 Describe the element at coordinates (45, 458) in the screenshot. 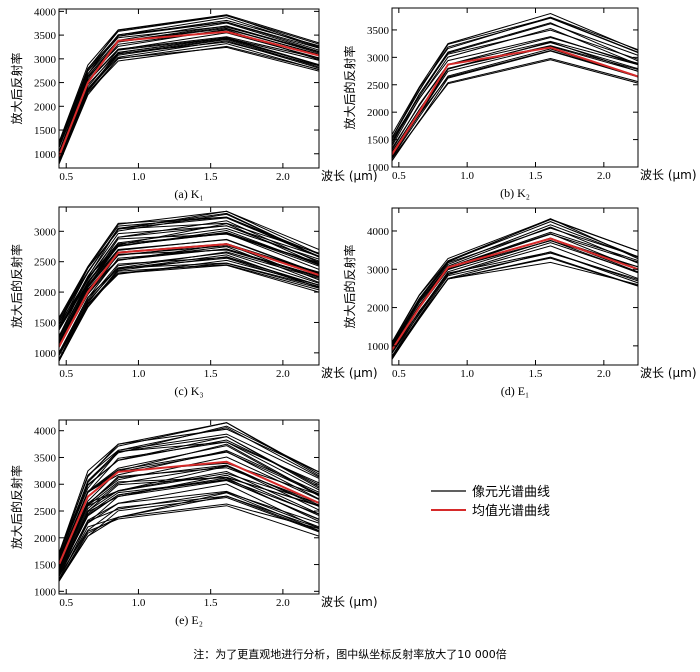

I see `y-tick-label: 3500` at that location.